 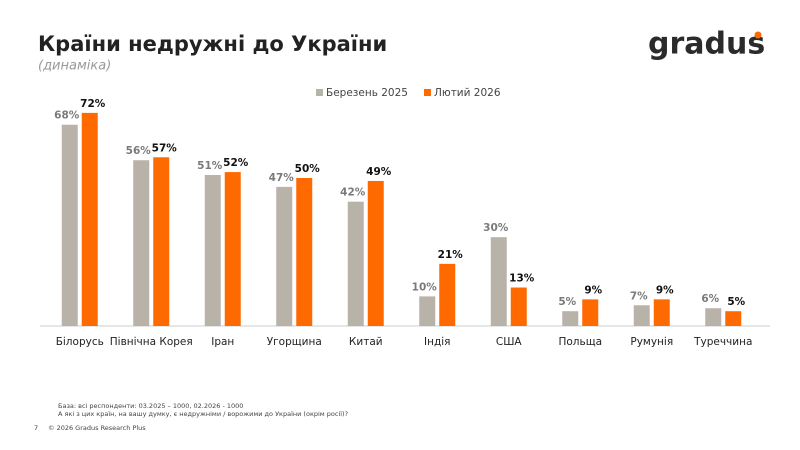 What do you see at coordinates (451, 255) in the screenshot?
I see `value-label: 21%` at bounding box center [451, 255].